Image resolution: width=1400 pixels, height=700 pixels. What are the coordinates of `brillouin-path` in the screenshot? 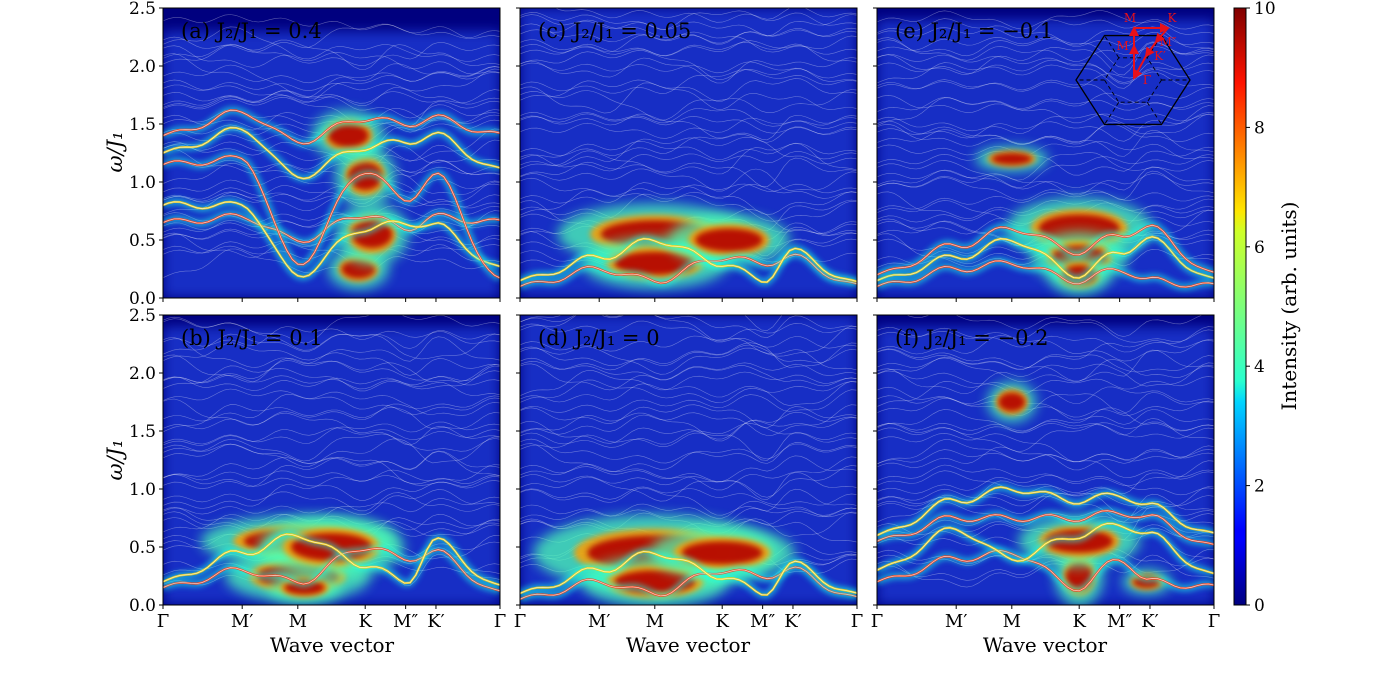 It's located at (1149, 51).